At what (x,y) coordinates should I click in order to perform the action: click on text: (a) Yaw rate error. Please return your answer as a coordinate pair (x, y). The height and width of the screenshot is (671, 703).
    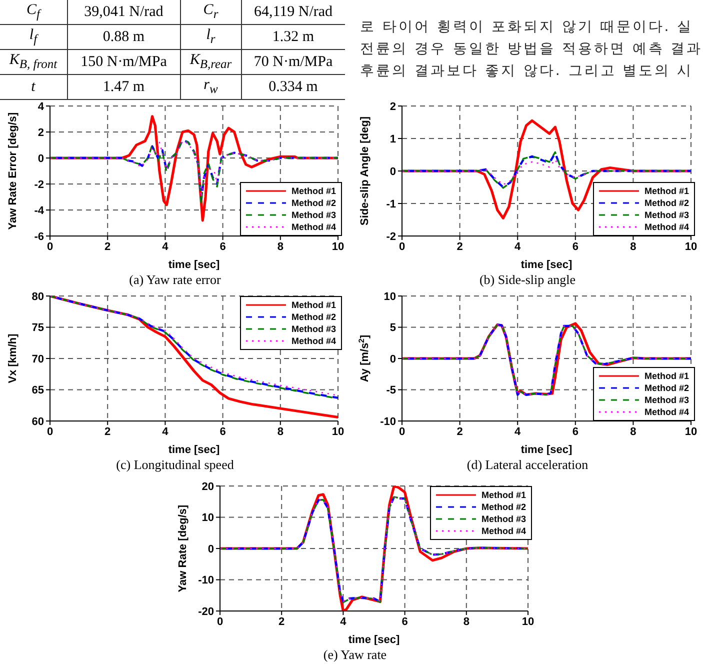
    Looking at the image, I should click on (175, 280).